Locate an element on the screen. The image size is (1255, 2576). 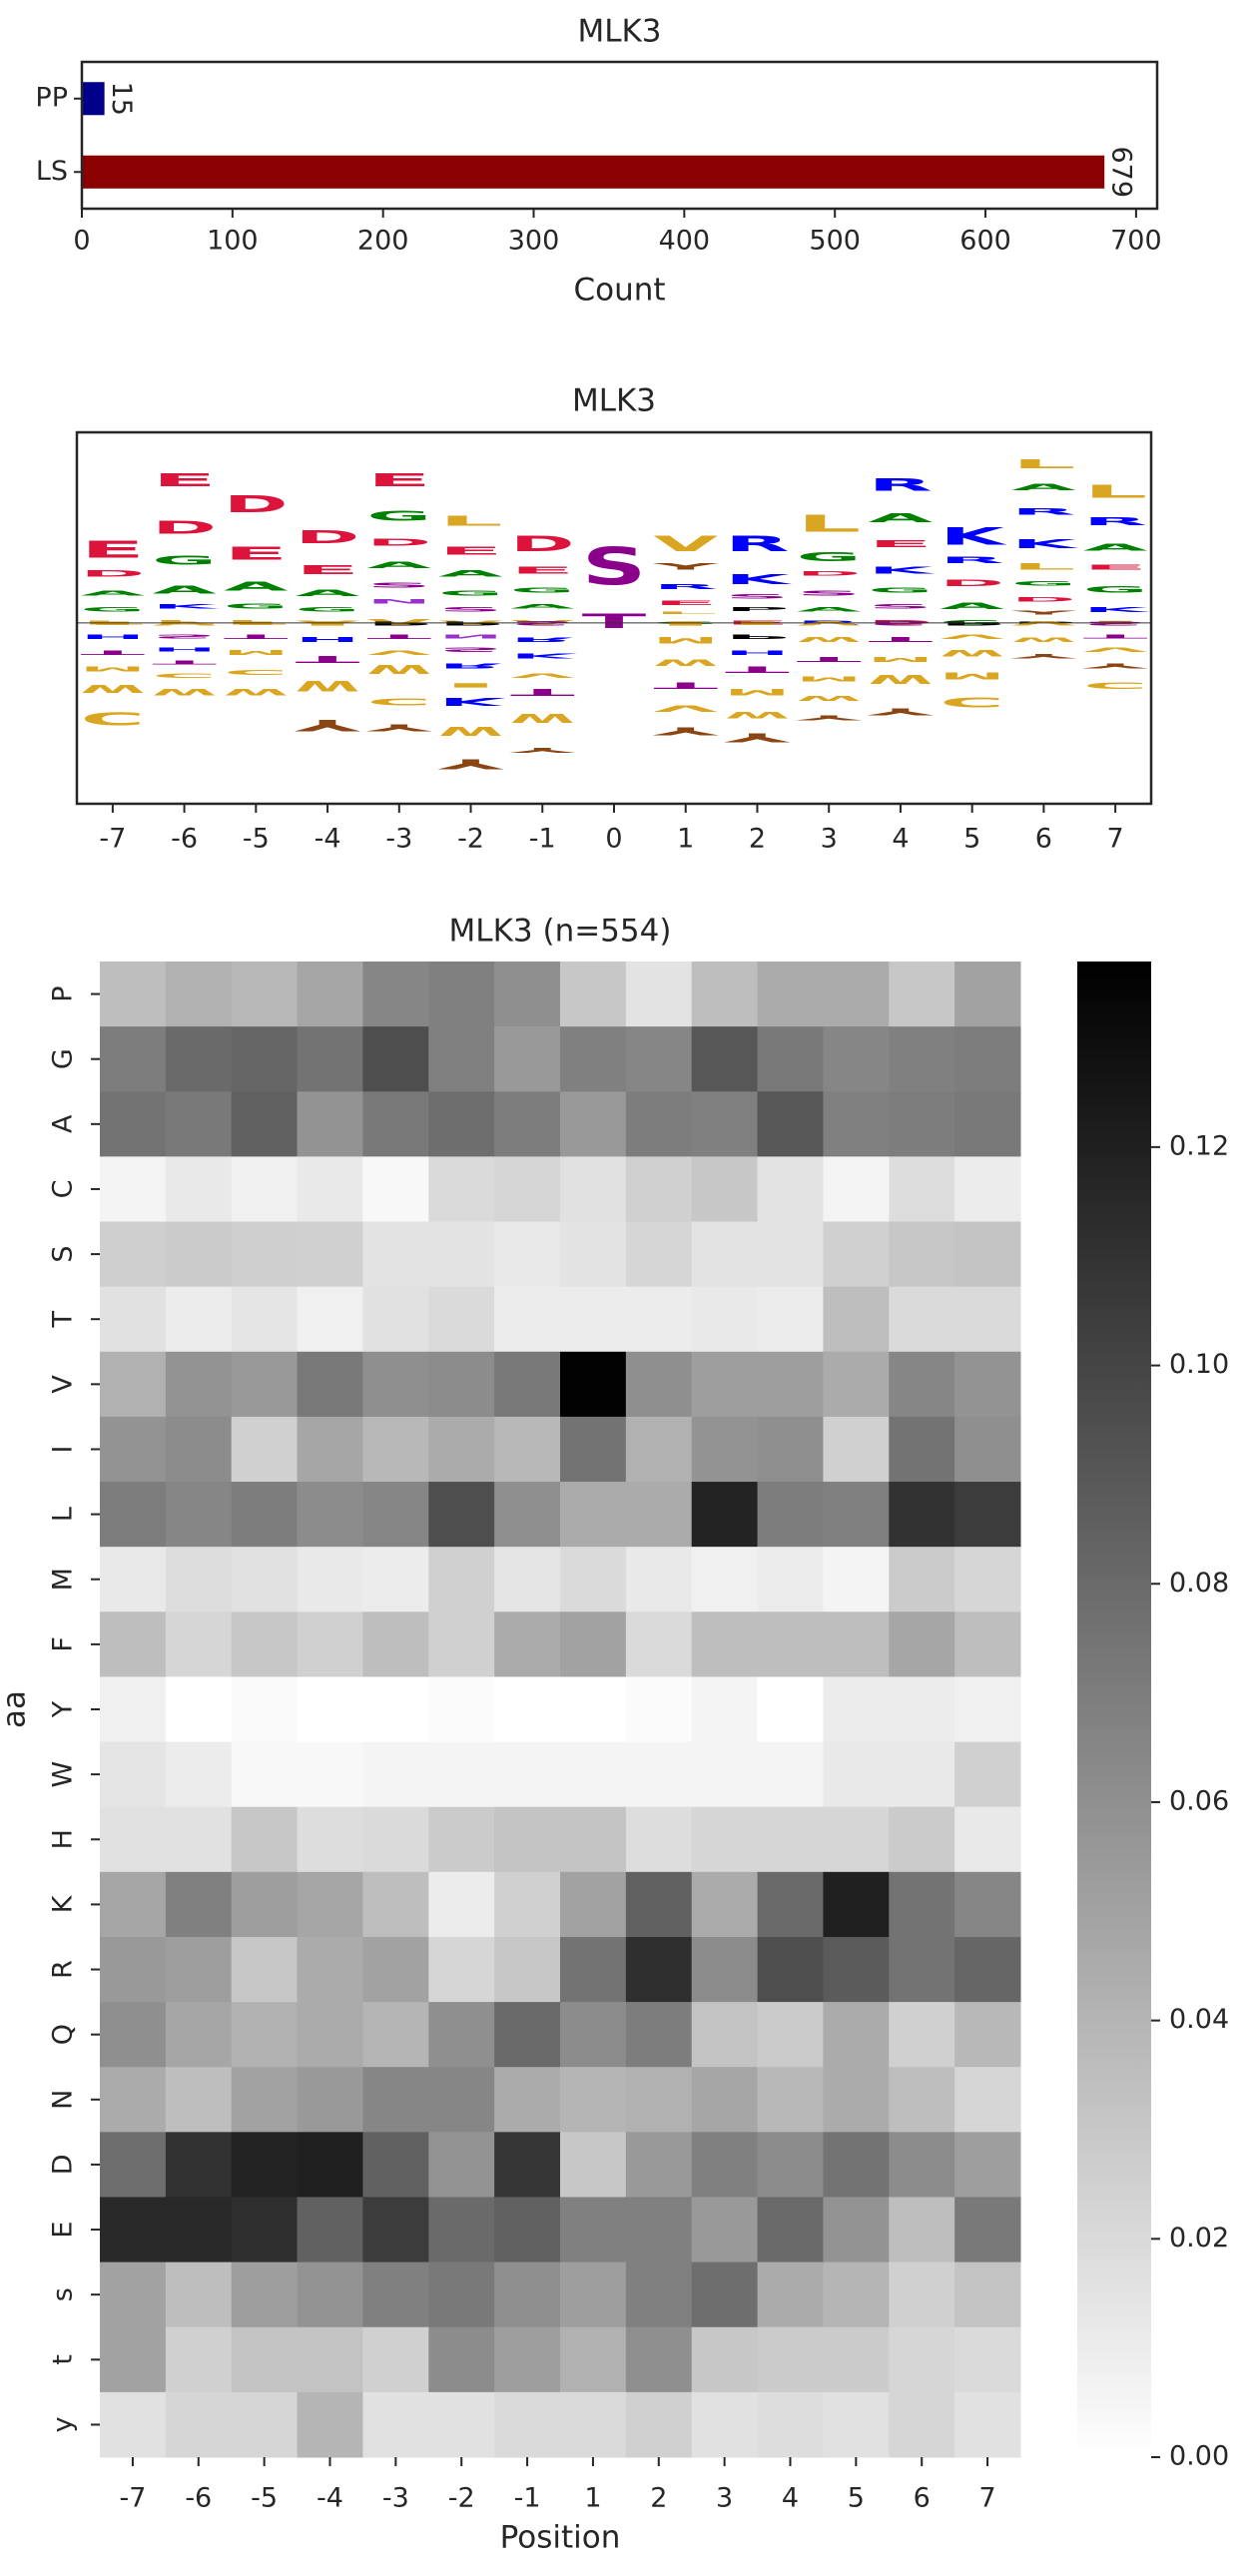
y-tick-label: PP is located at coordinates (51, 97).